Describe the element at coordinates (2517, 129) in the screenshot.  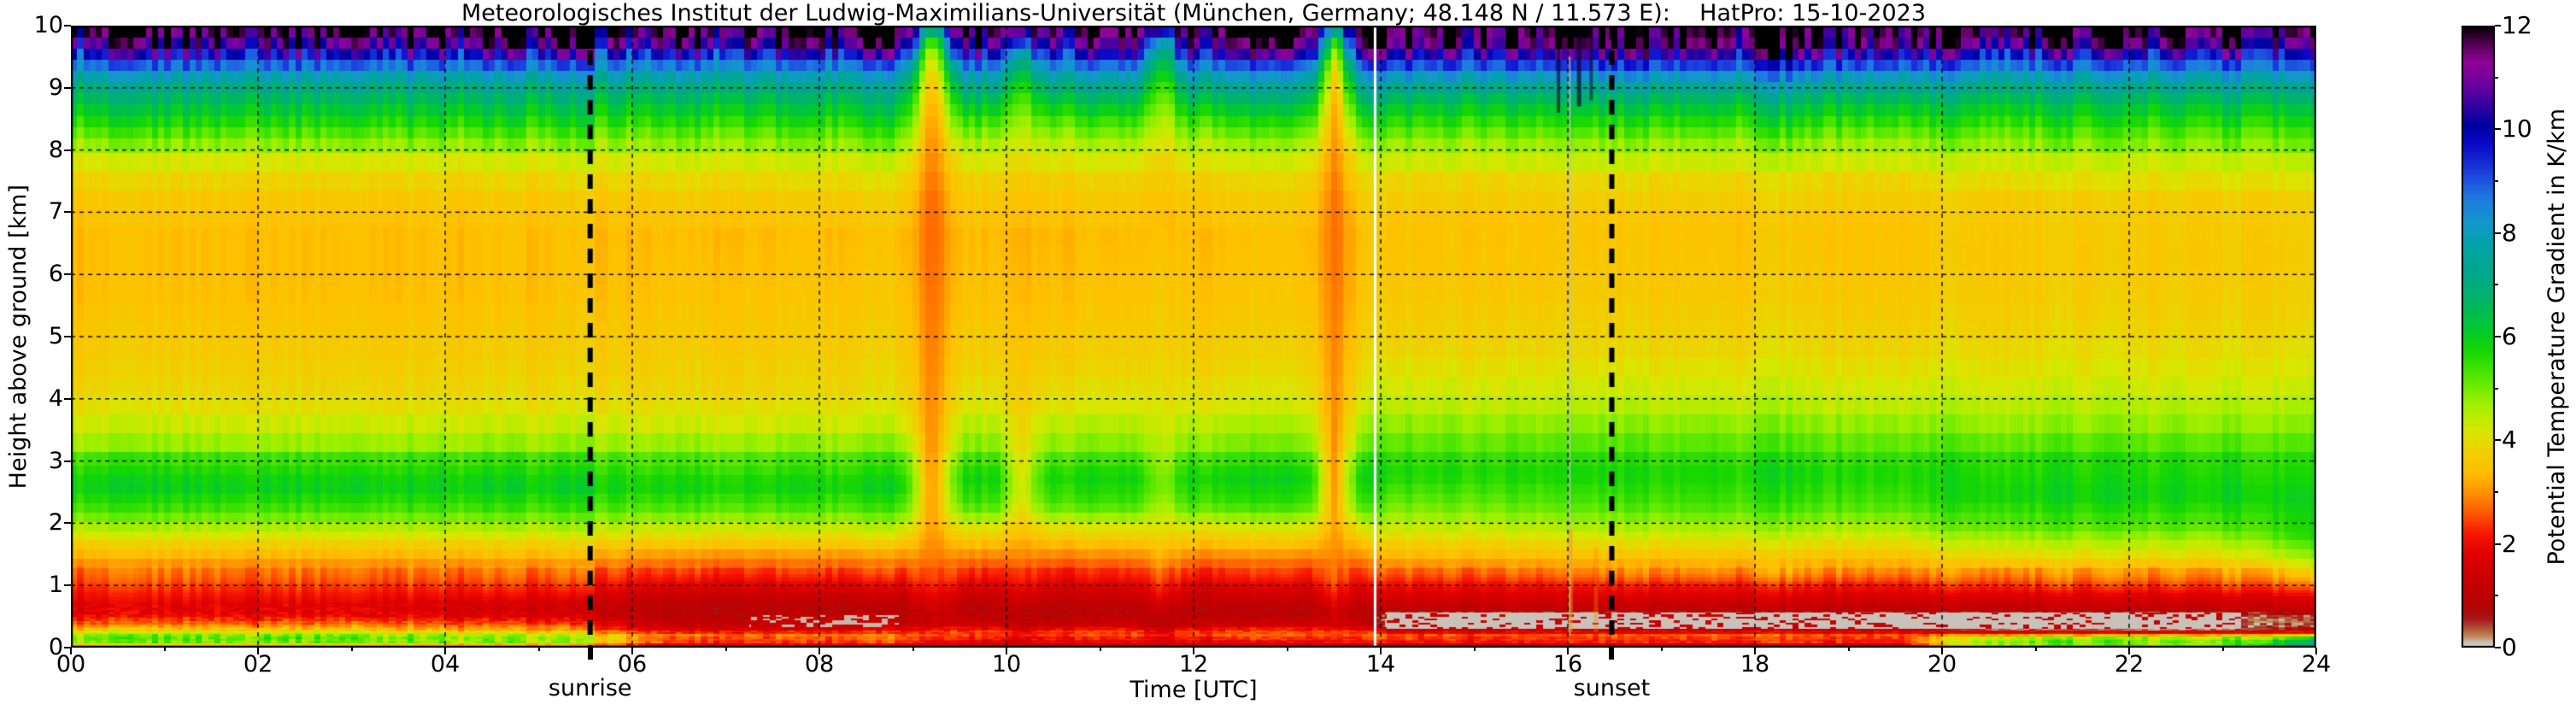
I see `colorbar-tick-label: 10` at that location.